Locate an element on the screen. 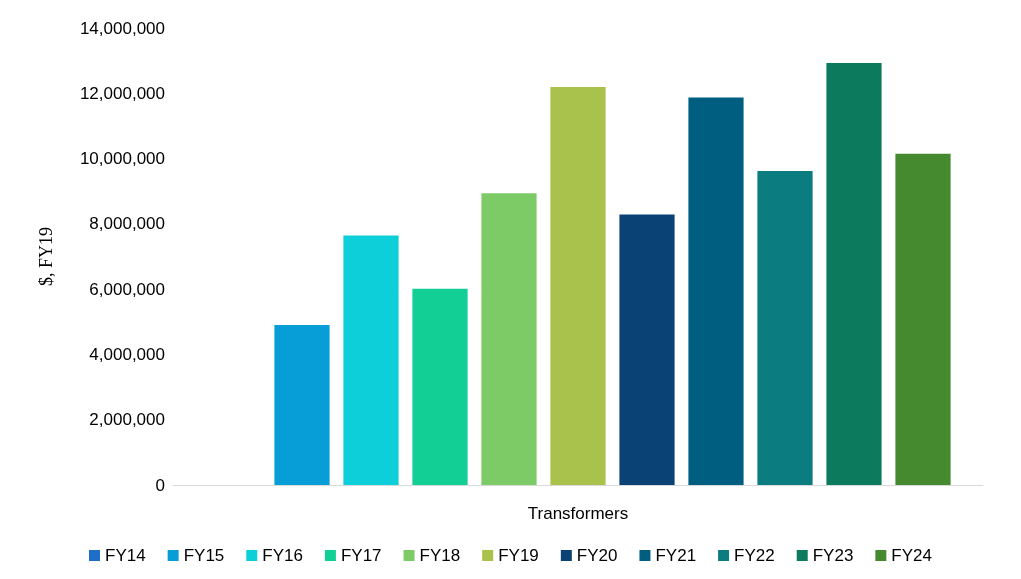 This screenshot has width=1021, height=579. y-tick-label: 0 is located at coordinates (160, 485).